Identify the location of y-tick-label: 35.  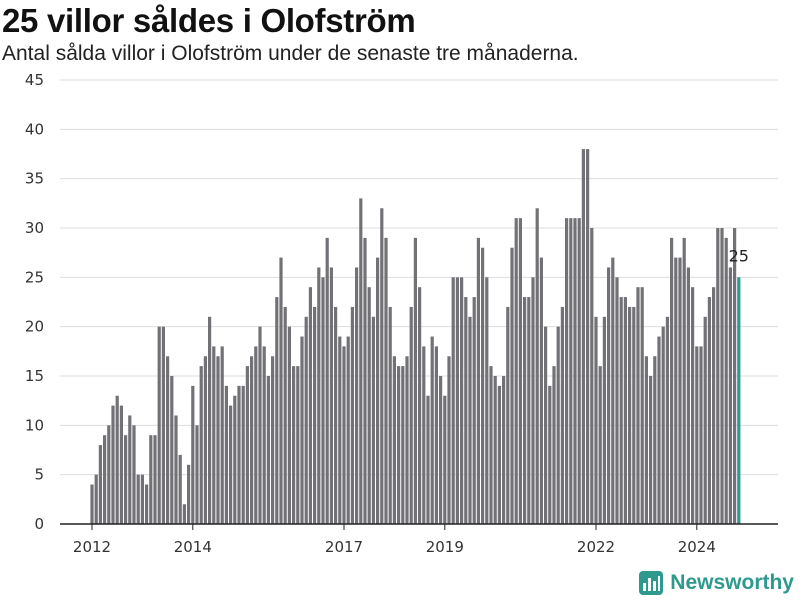
(34, 179).